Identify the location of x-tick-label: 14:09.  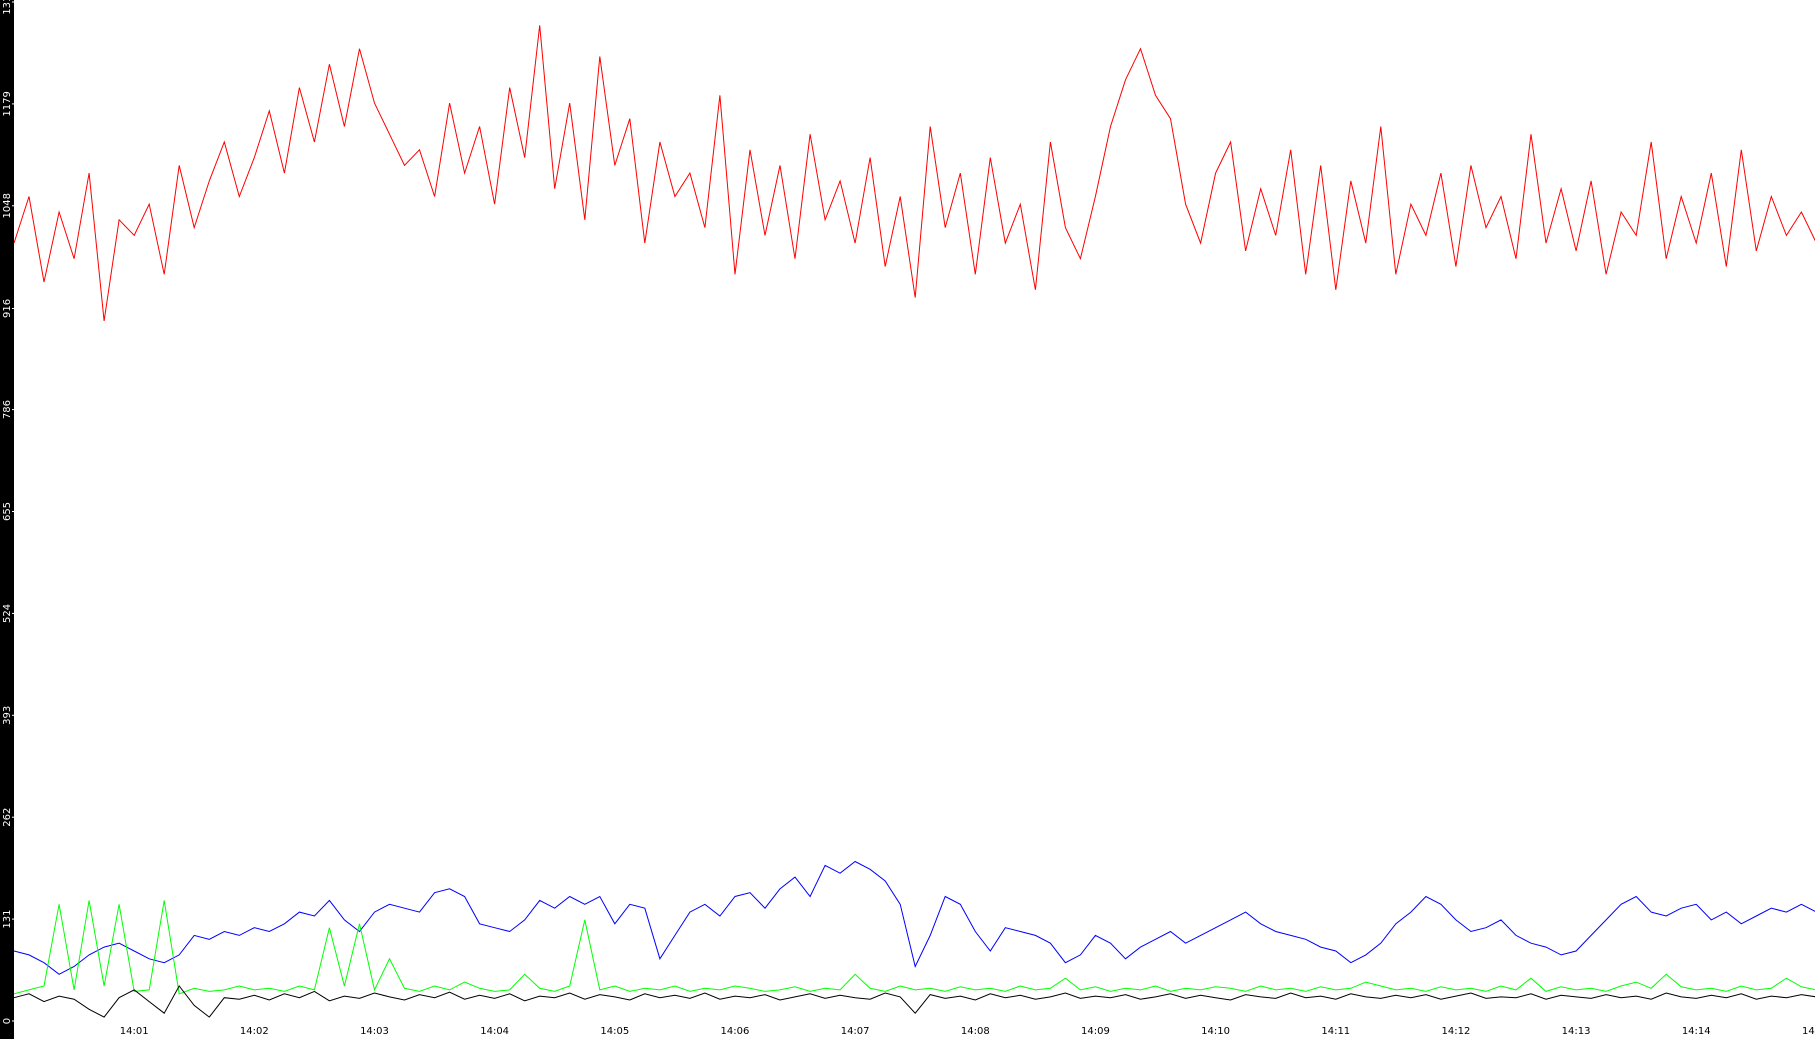
(1095, 1031).